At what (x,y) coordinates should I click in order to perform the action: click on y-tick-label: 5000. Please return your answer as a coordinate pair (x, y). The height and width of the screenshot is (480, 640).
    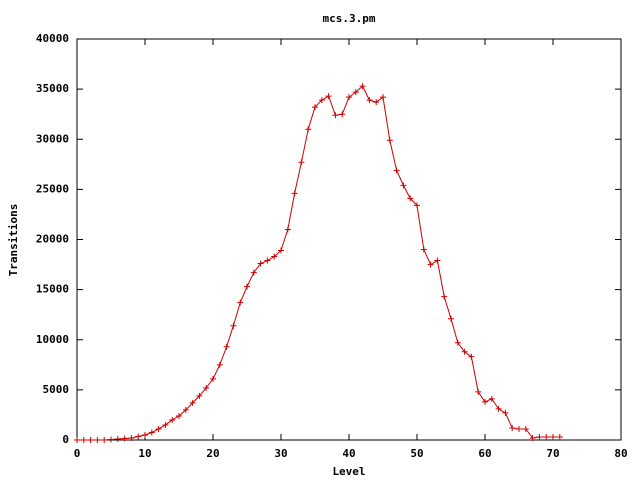
    Looking at the image, I should click on (56, 389).